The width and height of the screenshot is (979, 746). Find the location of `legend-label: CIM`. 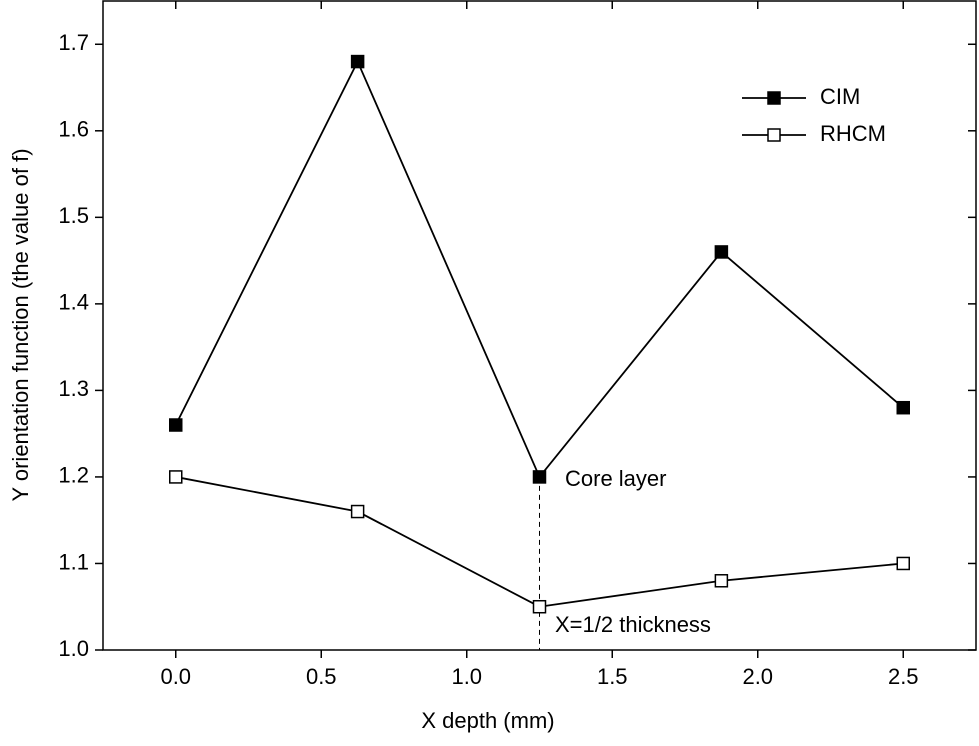

legend-label: CIM is located at coordinates (840, 96).